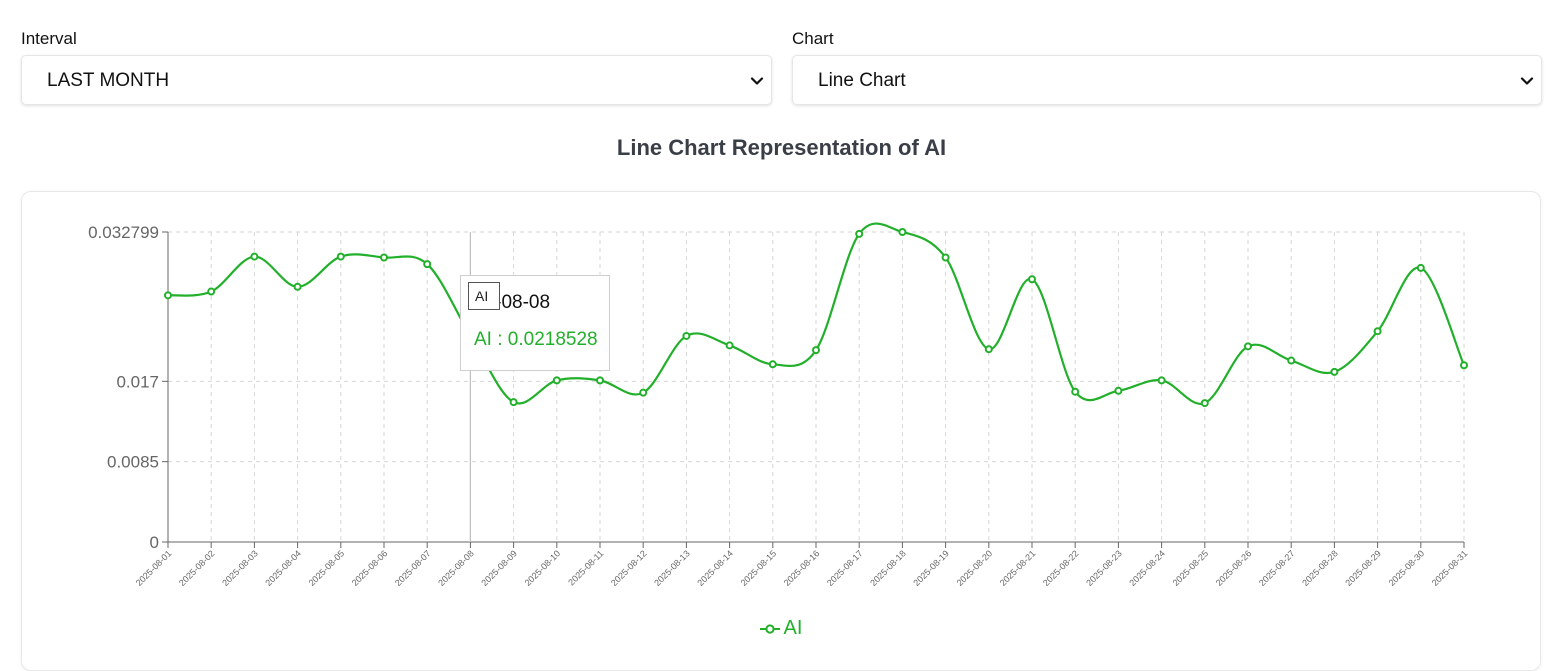 The width and height of the screenshot is (1550, 671). What do you see at coordinates (672, 568) in the screenshot?
I see `x-tick-label: 2025-08-13` at bounding box center [672, 568].